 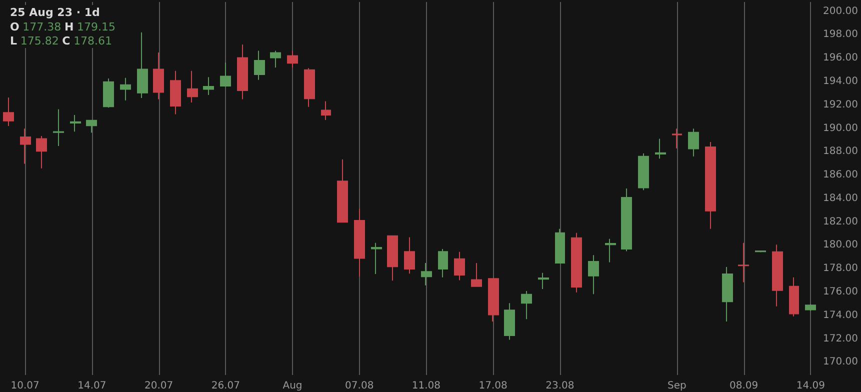 I want to click on x-tick-label: Aug, so click(x=292, y=386).